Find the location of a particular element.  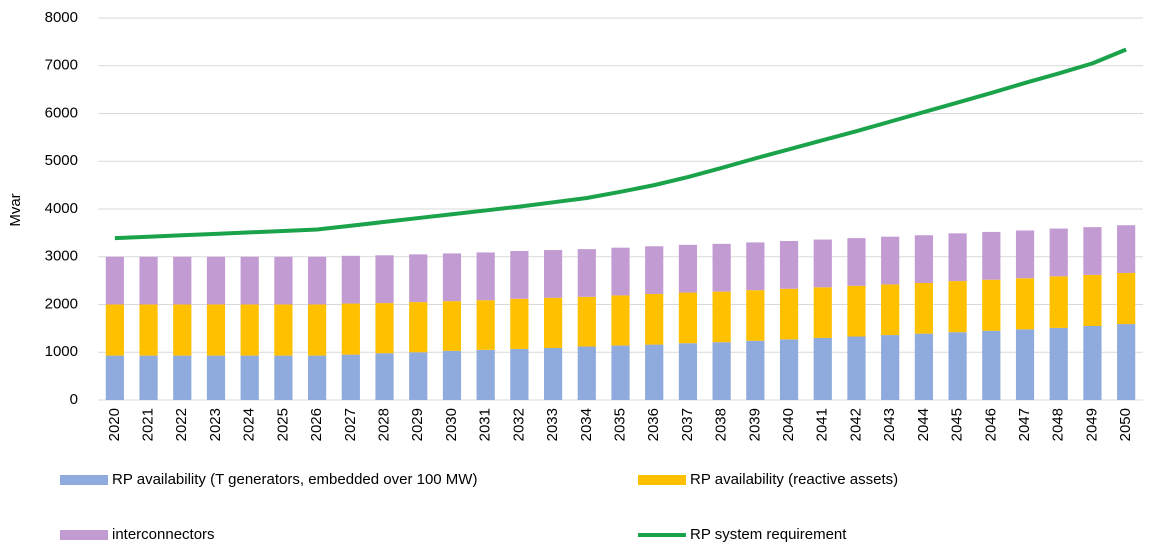

x-tick-label: 2047 is located at coordinates (1024, 424).